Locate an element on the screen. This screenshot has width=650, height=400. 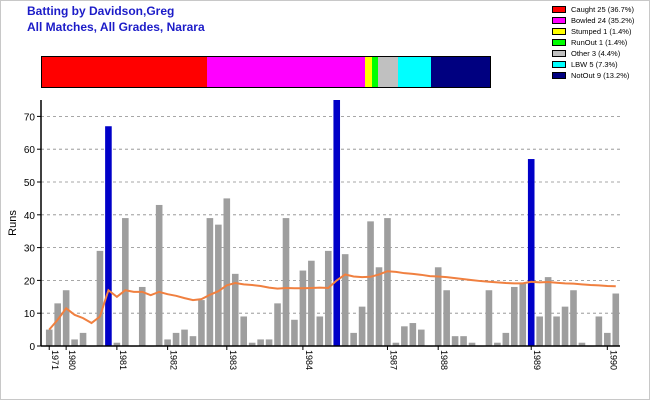
legend-label: RunOut 1 (1.4%) is located at coordinates (599, 42).